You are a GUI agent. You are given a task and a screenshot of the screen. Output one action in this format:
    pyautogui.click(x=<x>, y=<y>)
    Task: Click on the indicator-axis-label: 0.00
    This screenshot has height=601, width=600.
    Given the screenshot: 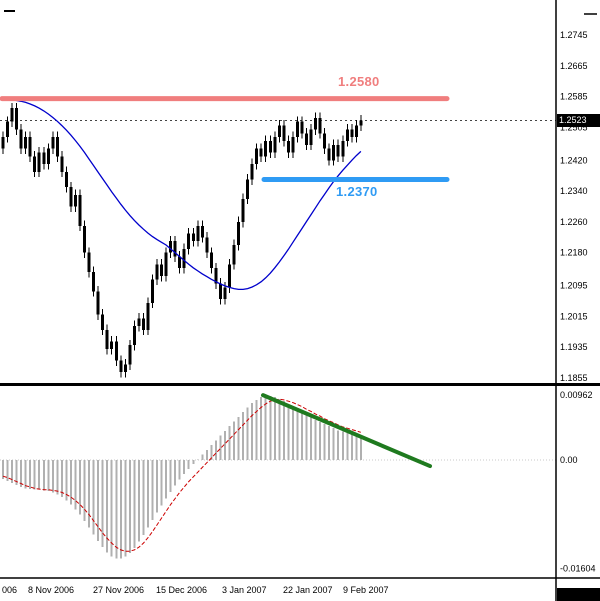 What is the action you would take?
    pyautogui.click(x=569, y=460)
    